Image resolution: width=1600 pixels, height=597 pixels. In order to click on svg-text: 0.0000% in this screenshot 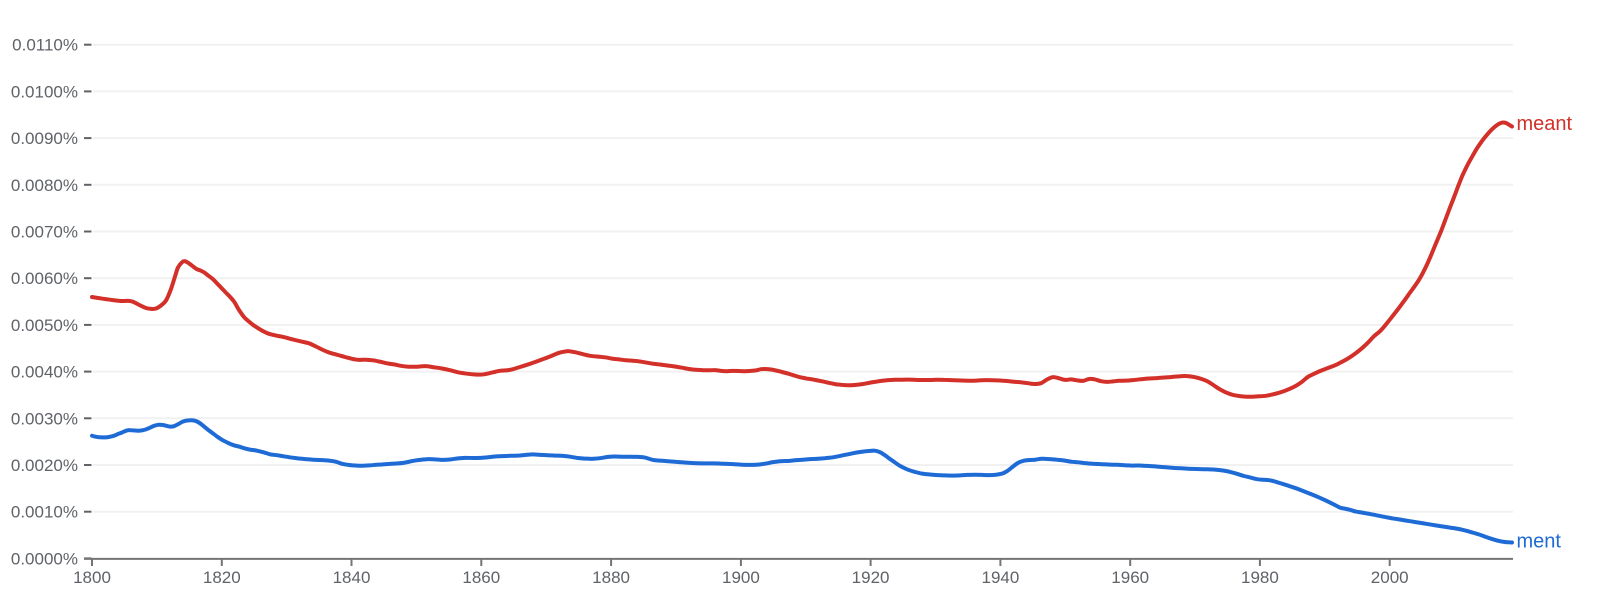, I will do `click(44, 558)`.